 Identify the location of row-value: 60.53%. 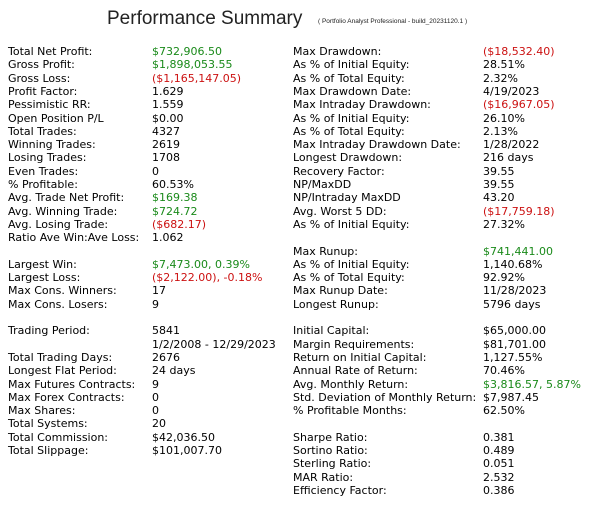
(173, 184).